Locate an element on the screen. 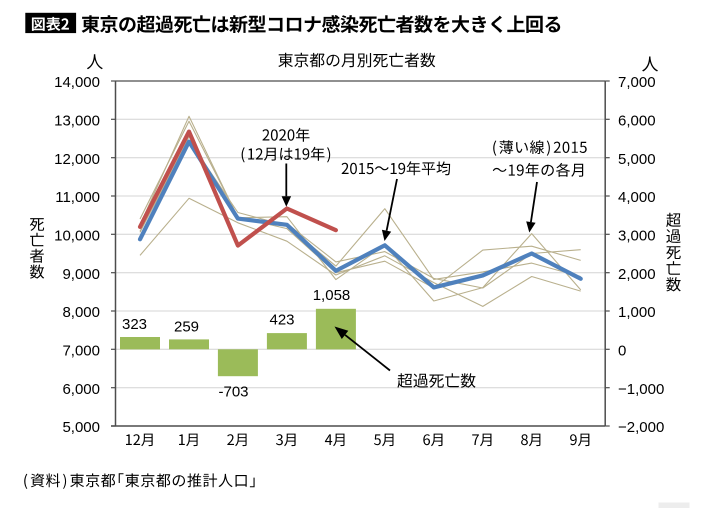  svg-text: 8,000 is located at coordinates (81, 312).